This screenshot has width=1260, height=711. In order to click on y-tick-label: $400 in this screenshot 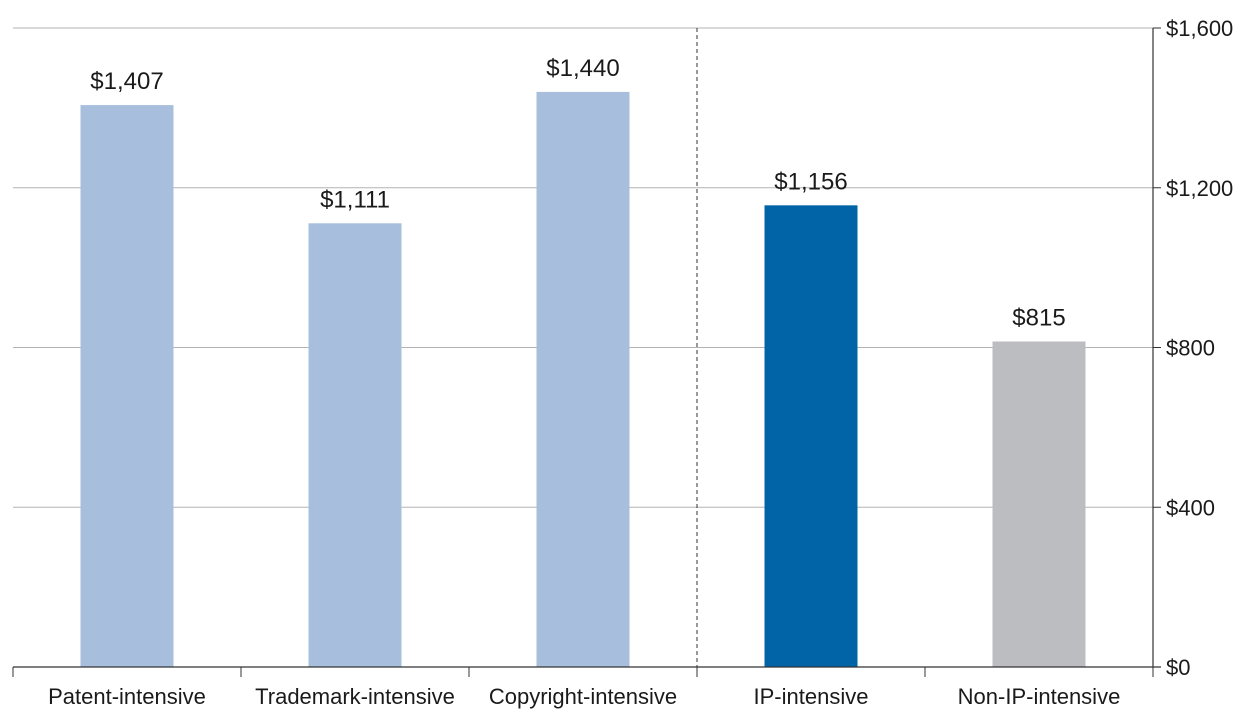, I will do `click(1190, 507)`.